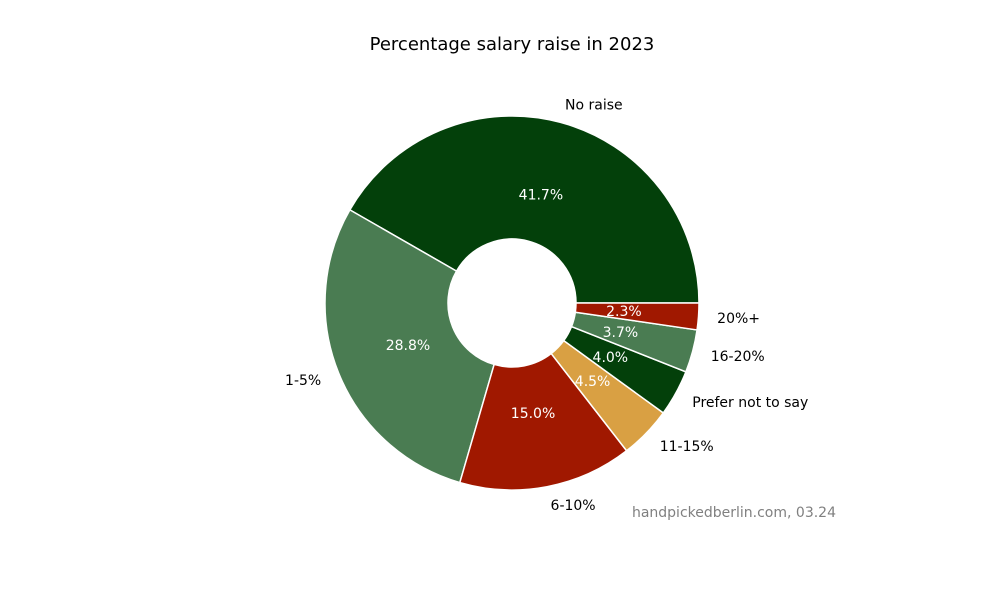 This screenshot has height=604, width=1000. What do you see at coordinates (541, 196) in the screenshot?
I see `slice-percent-label: 41.7%` at bounding box center [541, 196].